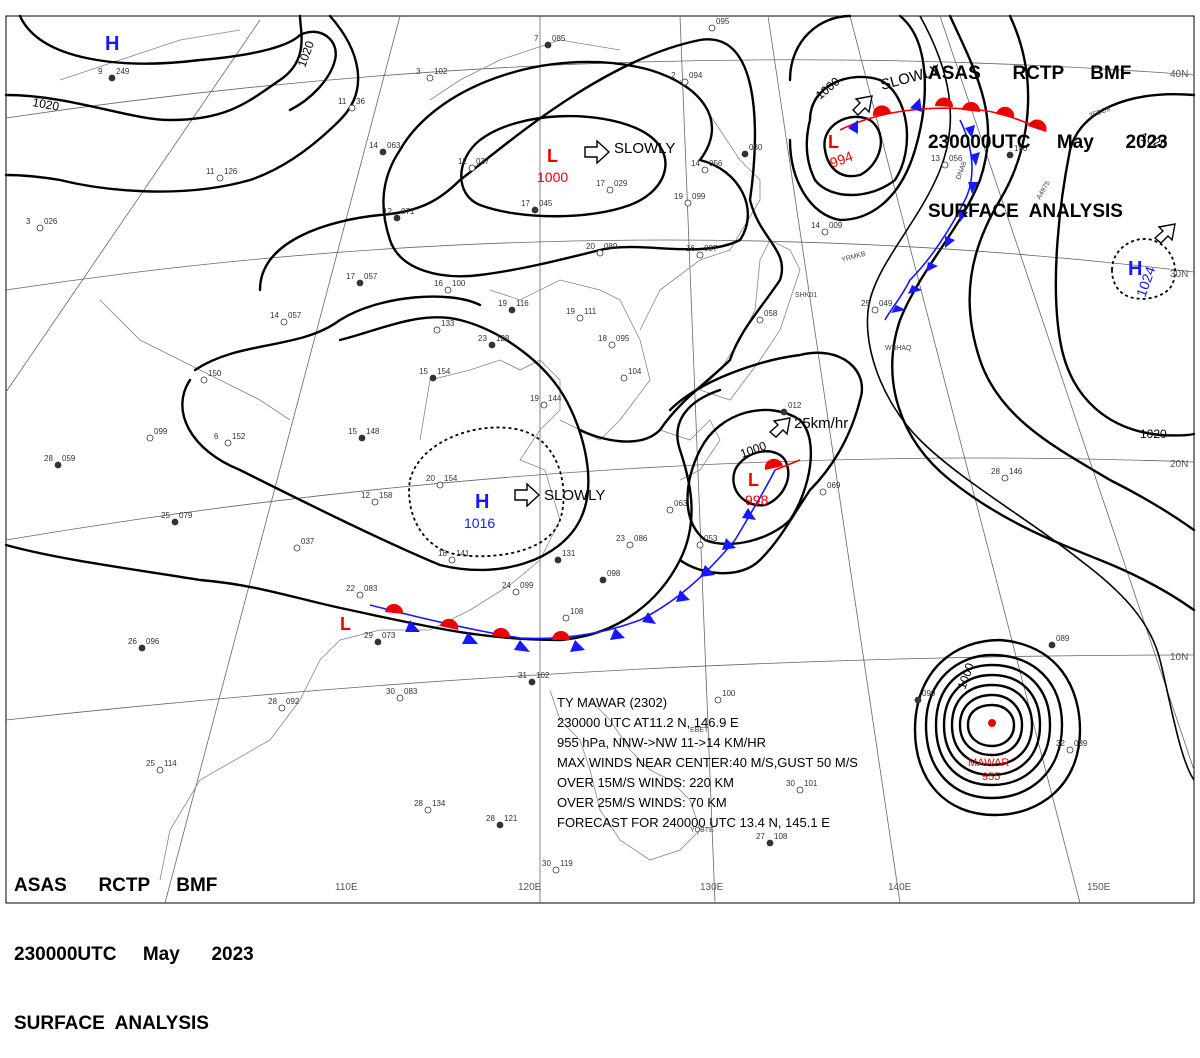  What do you see at coordinates (546, 863) in the screenshot?
I see `station-temperature: 30` at bounding box center [546, 863].